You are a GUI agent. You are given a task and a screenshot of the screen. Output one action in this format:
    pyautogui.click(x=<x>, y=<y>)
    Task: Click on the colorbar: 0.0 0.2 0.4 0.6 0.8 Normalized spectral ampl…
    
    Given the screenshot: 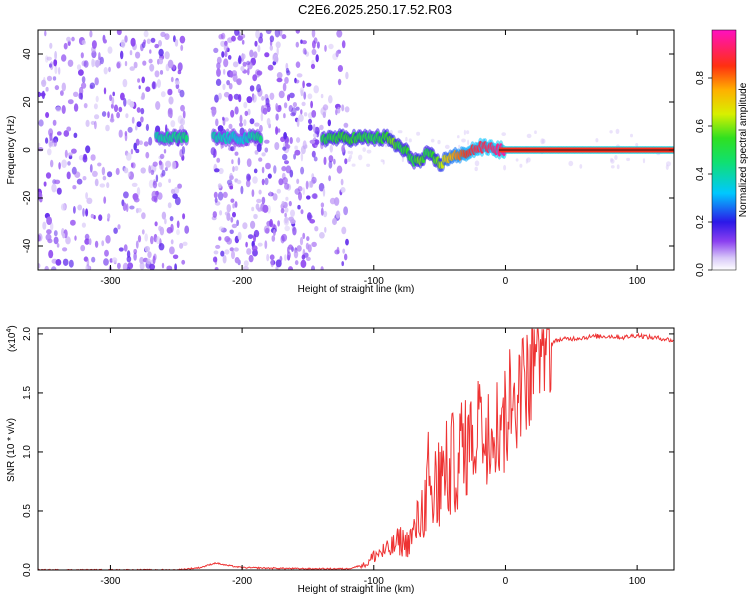 What is the action you would take?
    pyautogui.click(x=722, y=153)
    